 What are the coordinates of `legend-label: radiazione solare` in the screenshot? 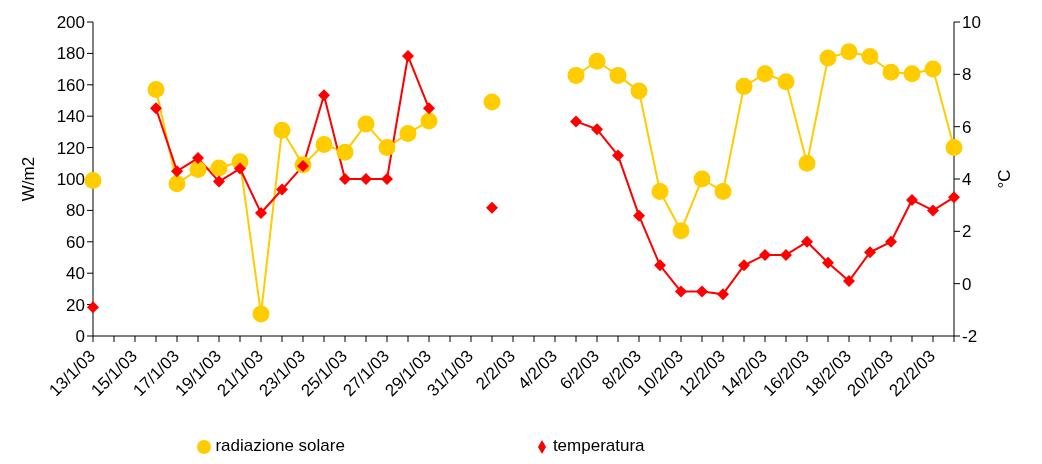 It's located at (280, 445).